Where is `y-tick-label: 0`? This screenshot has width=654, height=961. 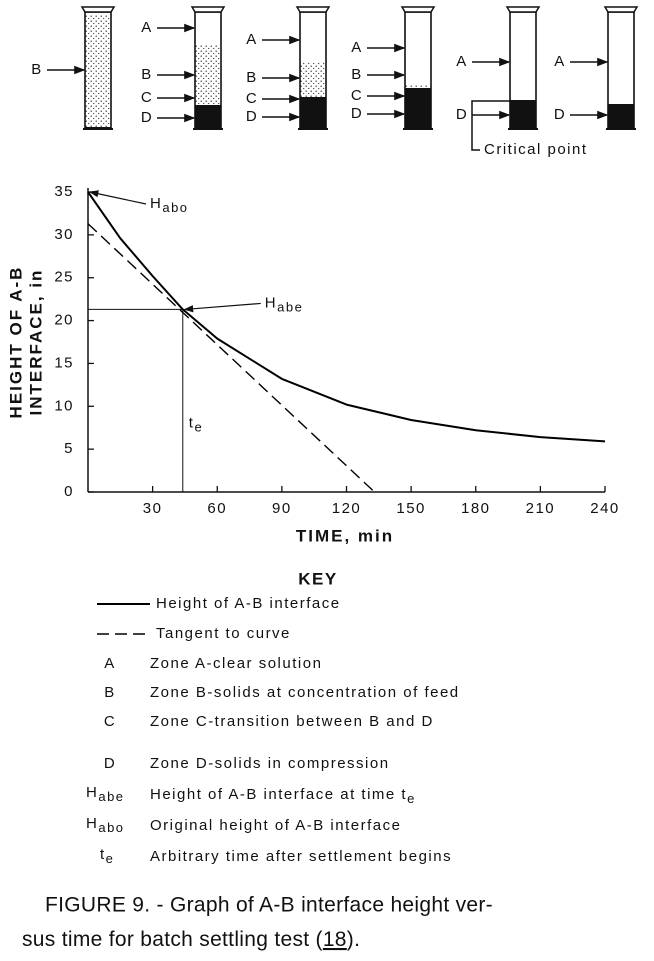 y-tick-label: 0 is located at coordinates (69, 491).